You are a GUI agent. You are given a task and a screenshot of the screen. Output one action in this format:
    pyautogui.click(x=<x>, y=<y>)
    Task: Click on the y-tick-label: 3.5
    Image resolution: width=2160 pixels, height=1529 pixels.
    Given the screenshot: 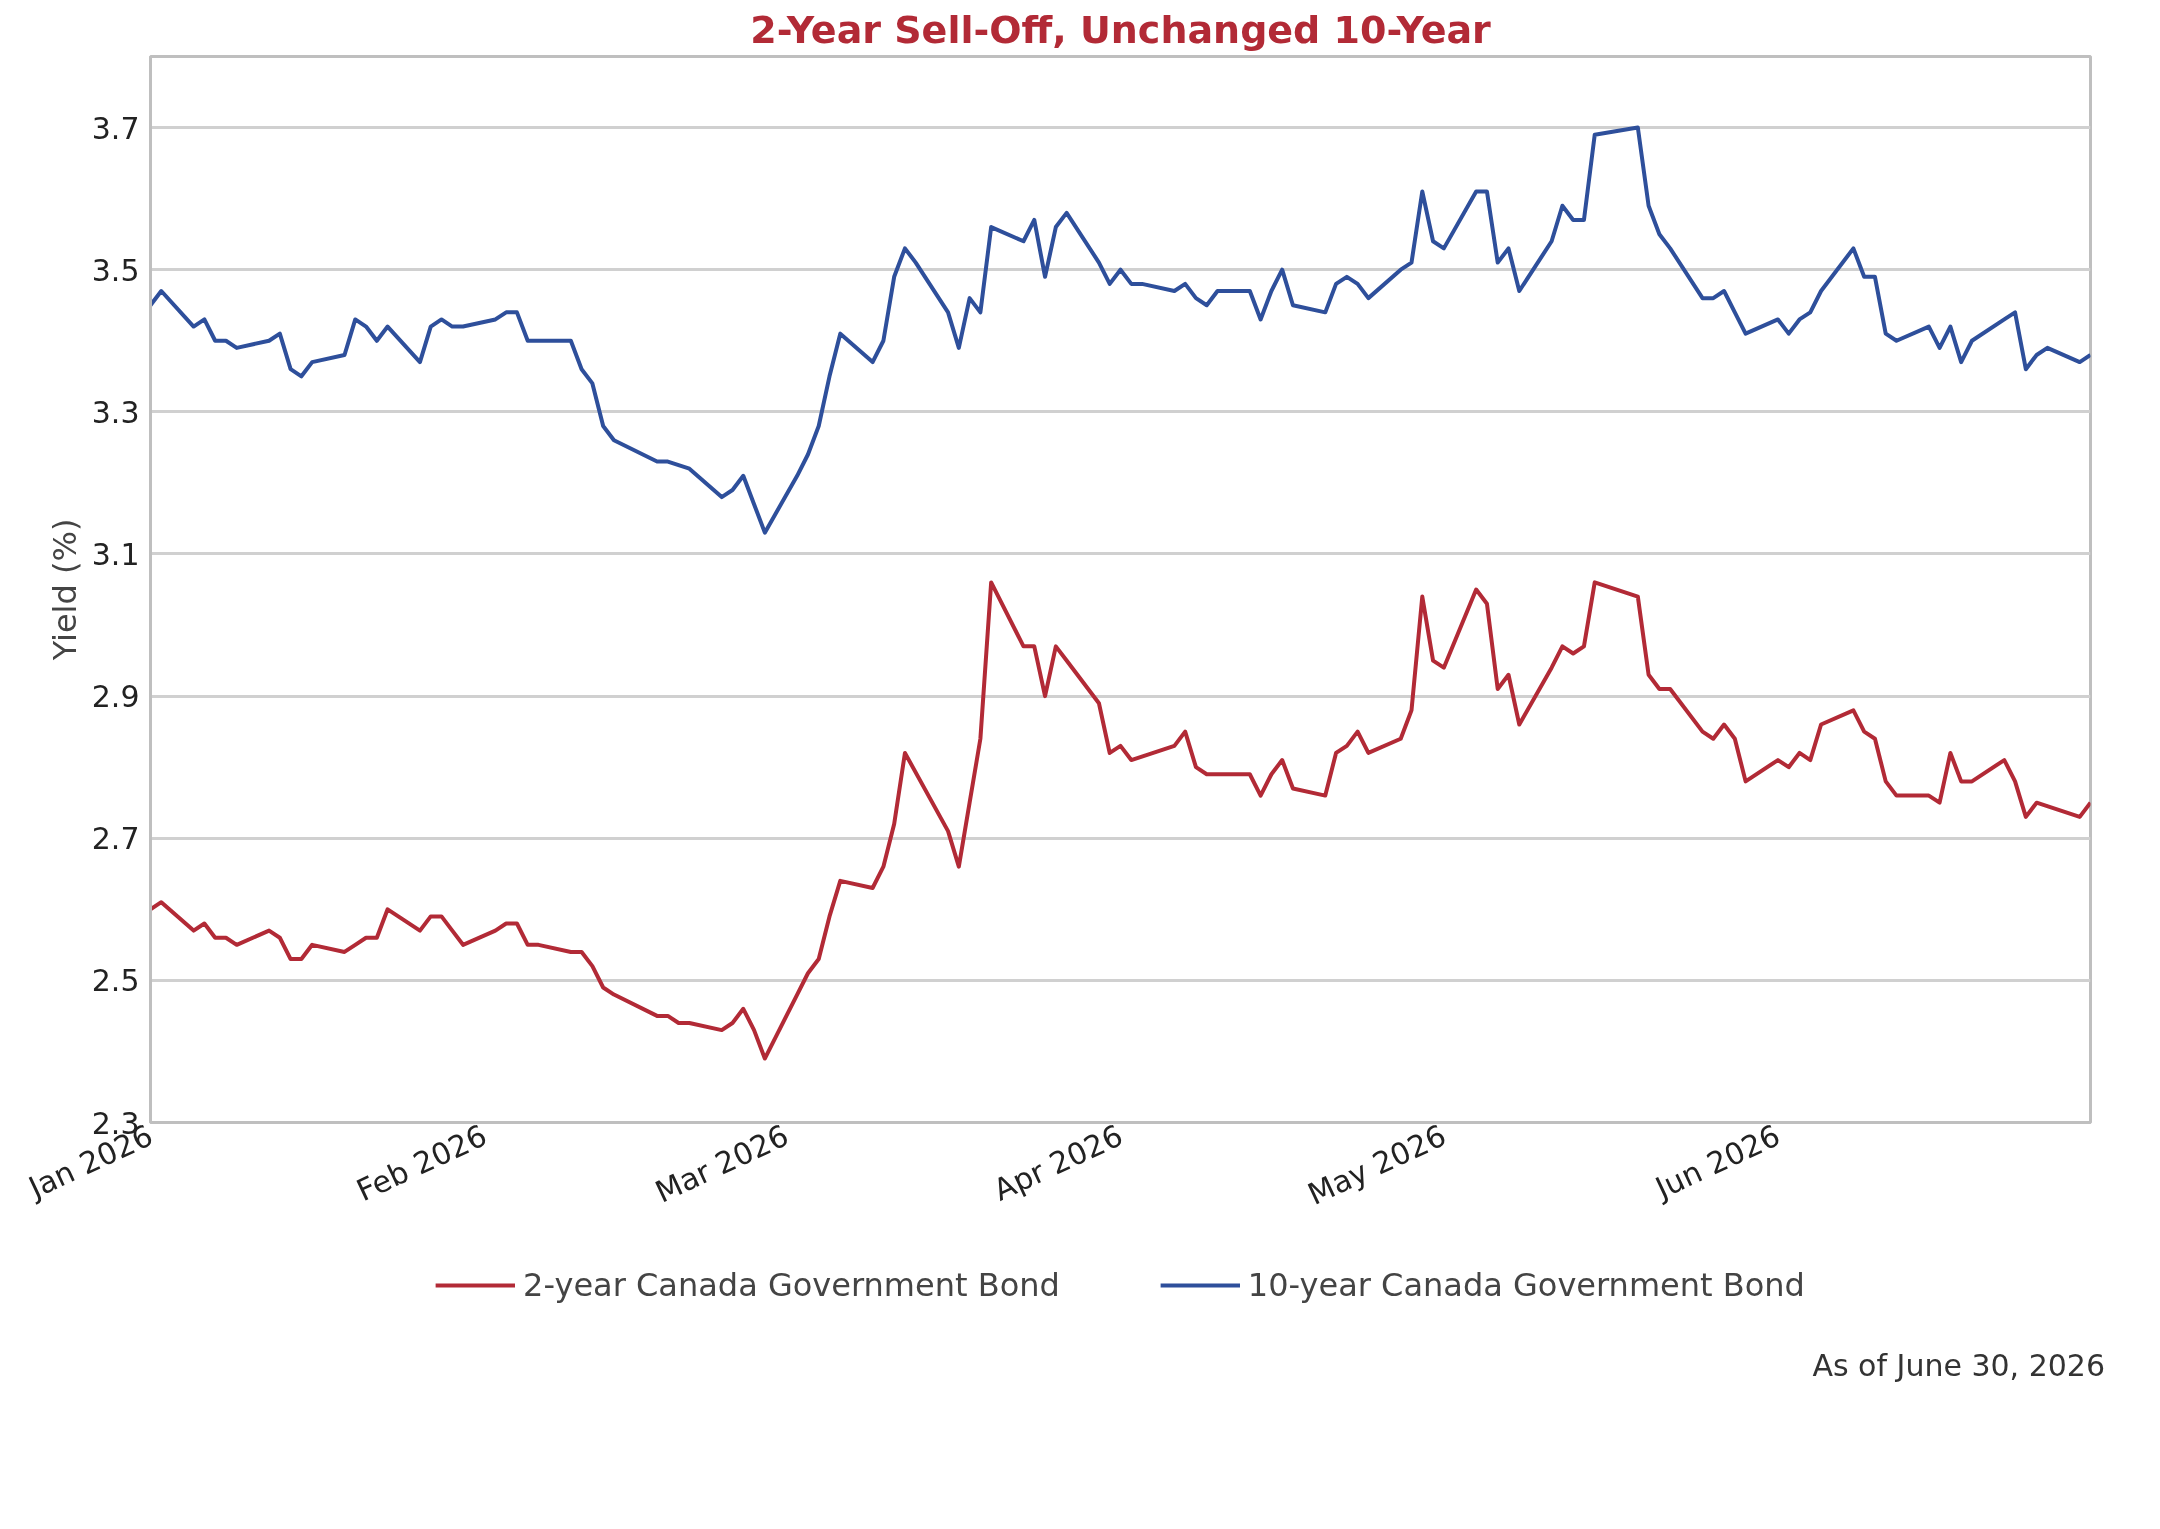 What is the action you would take?
    pyautogui.click(x=115, y=270)
    